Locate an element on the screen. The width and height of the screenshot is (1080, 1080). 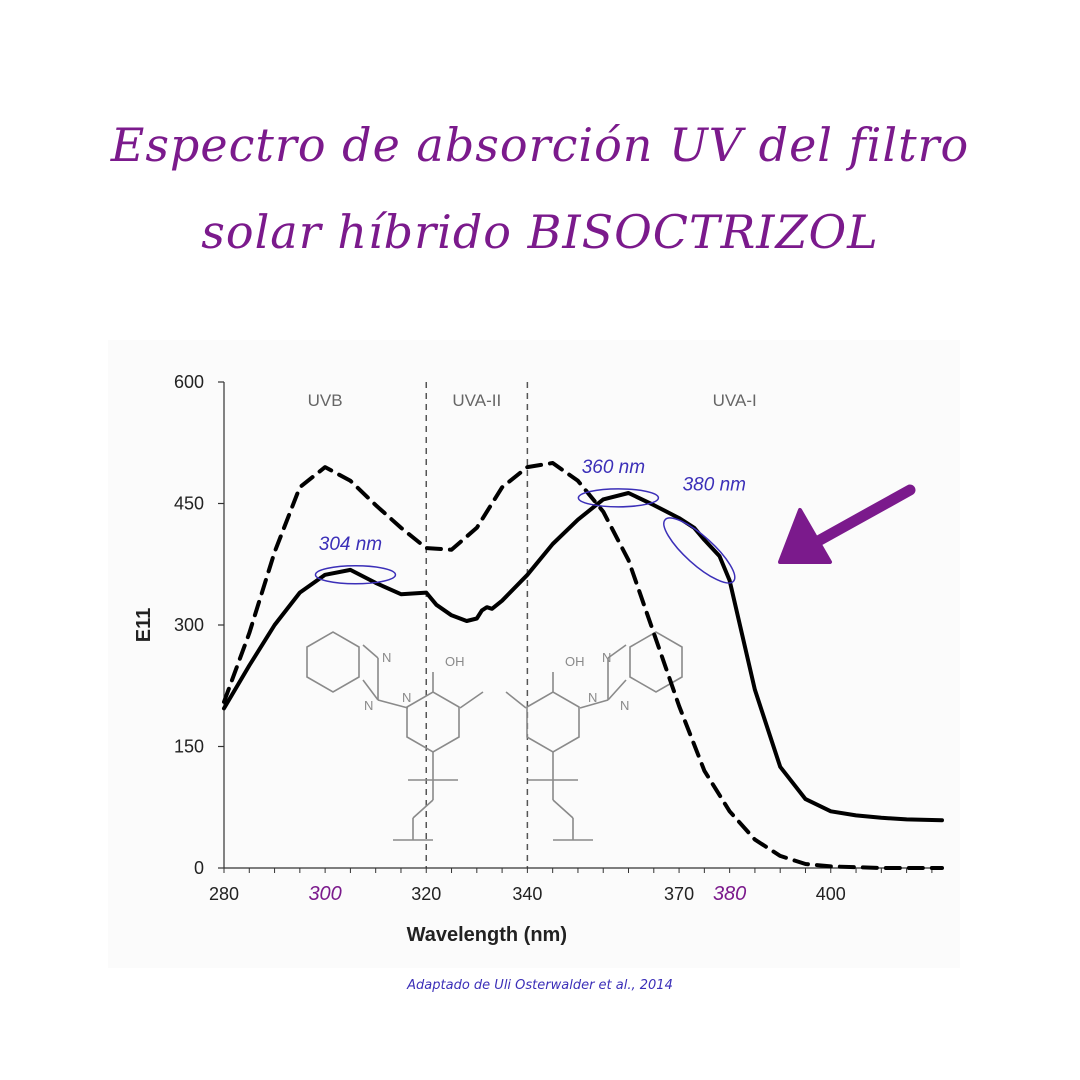
region-label: UVA-II is located at coordinates (476, 400).